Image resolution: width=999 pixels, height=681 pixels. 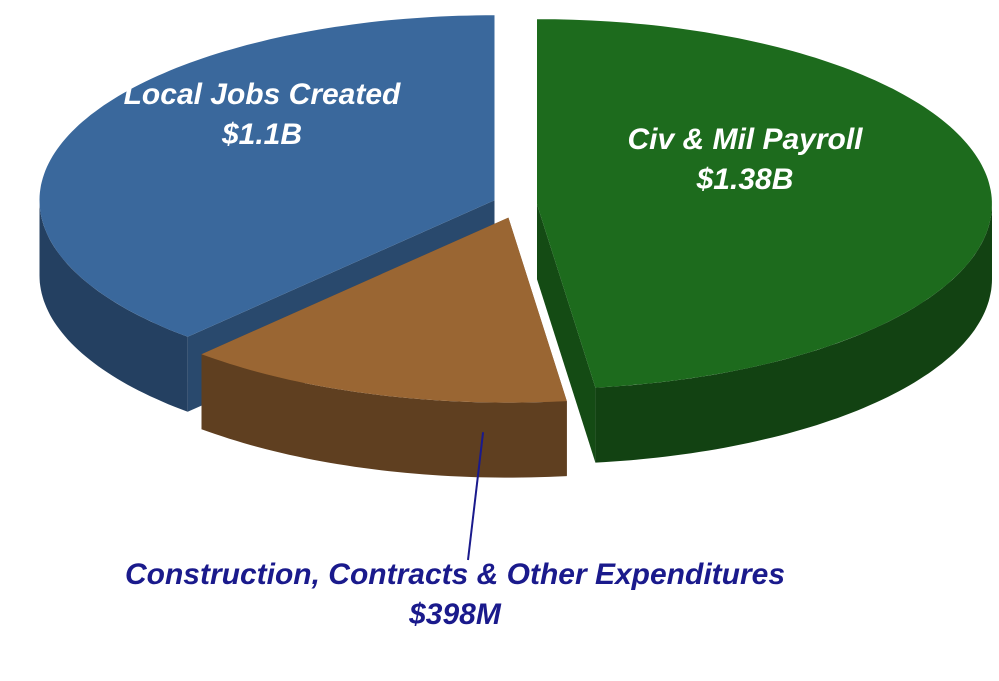 I want to click on slice-label: Civ & Mil Payroll $1.38B, so click(x=745, y=160).